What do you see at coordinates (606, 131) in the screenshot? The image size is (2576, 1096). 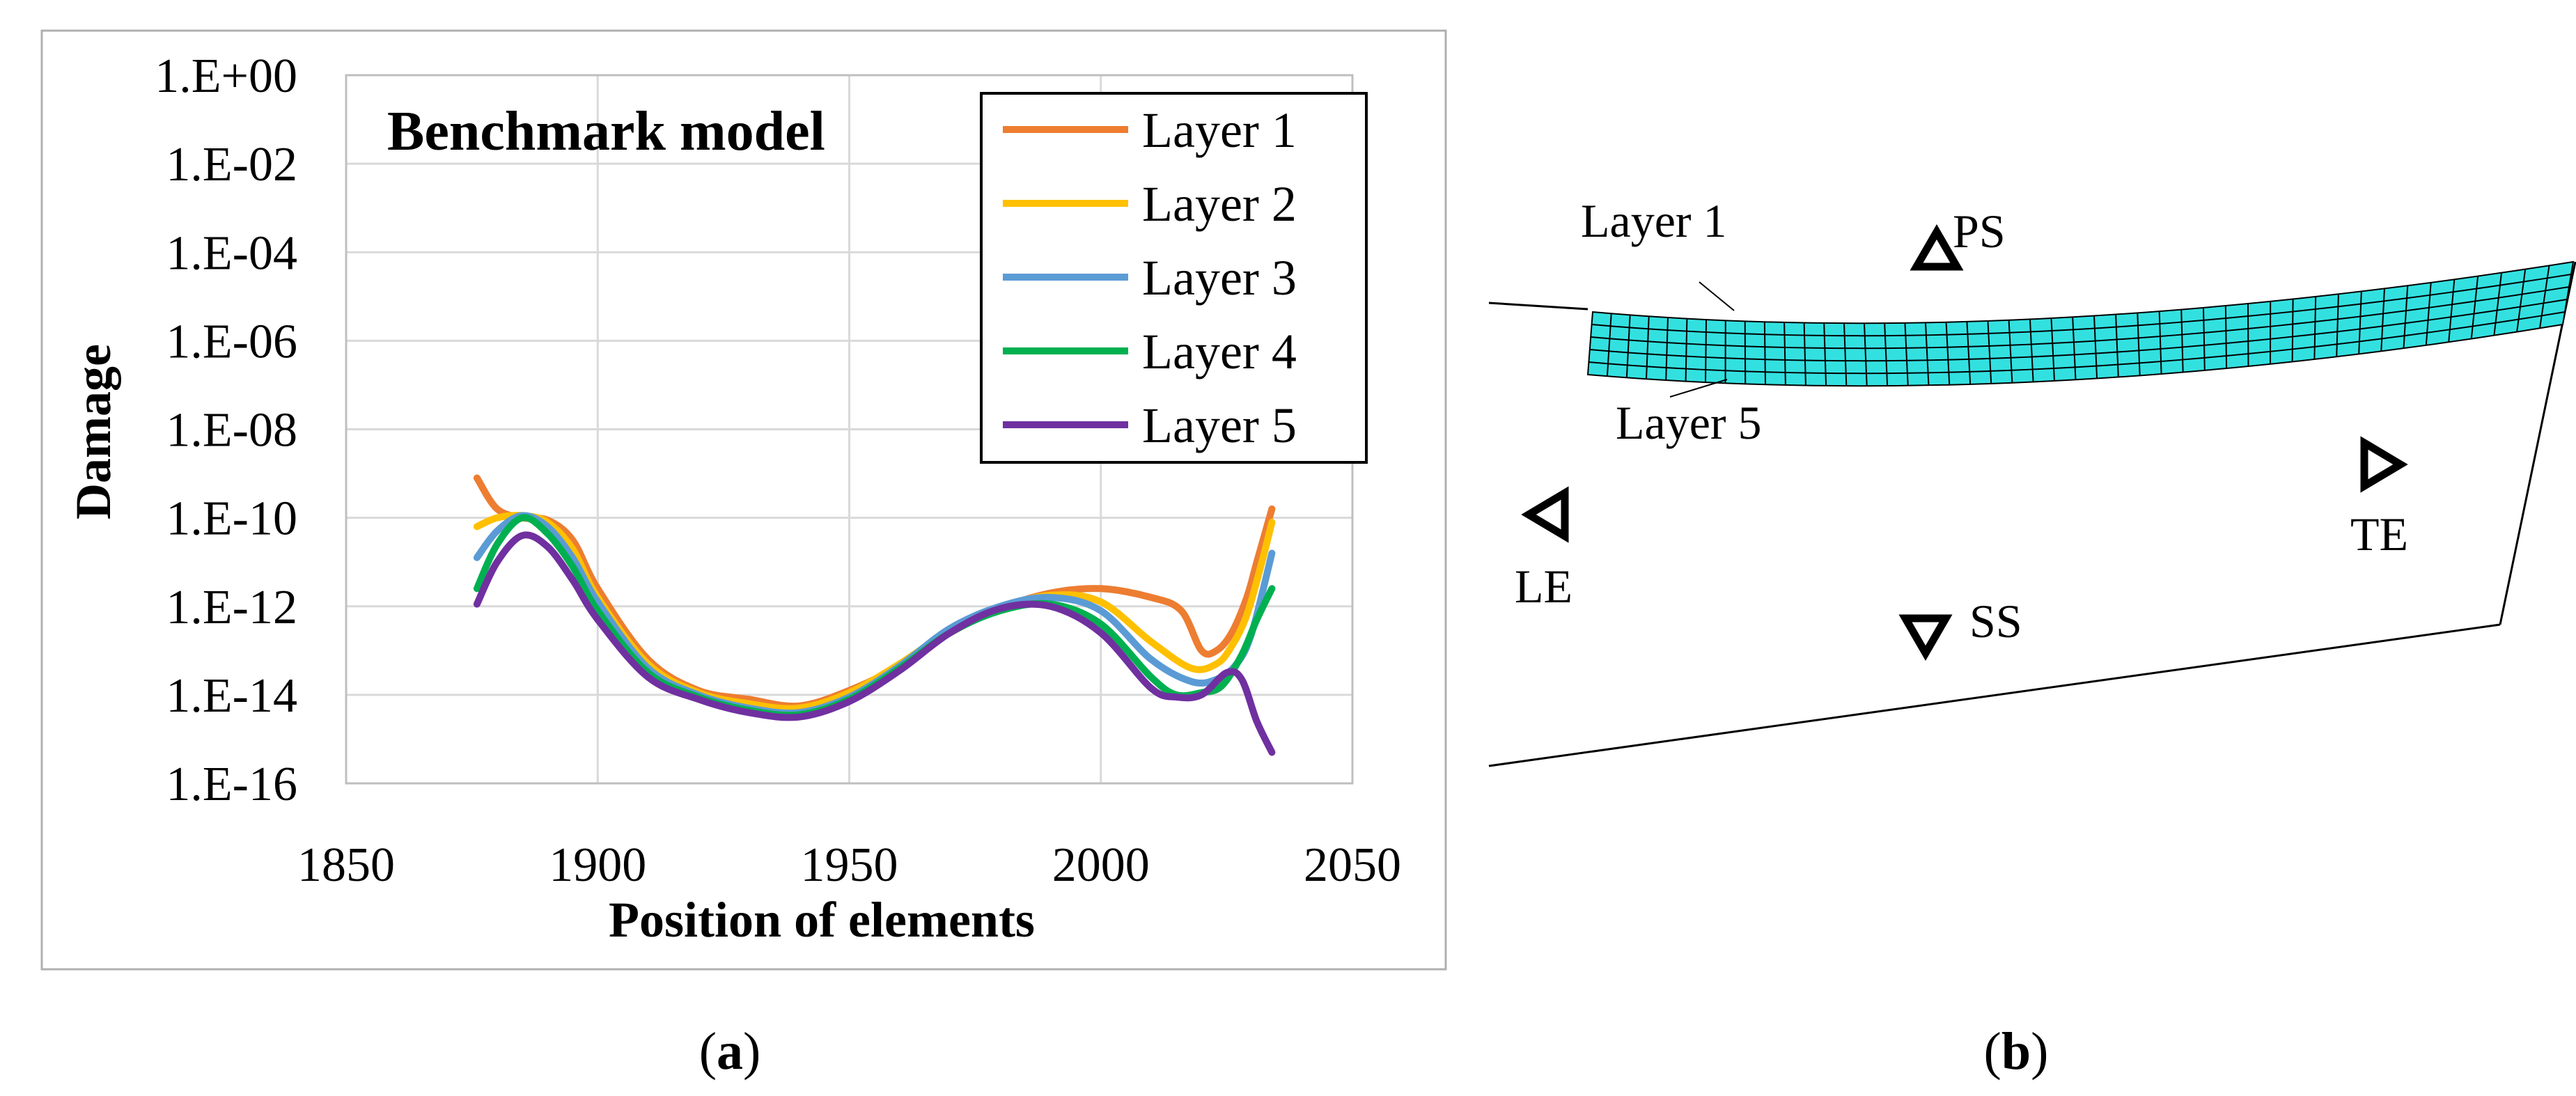 I see `chart-title: Benchmark model` at bounding box center [606, 131].